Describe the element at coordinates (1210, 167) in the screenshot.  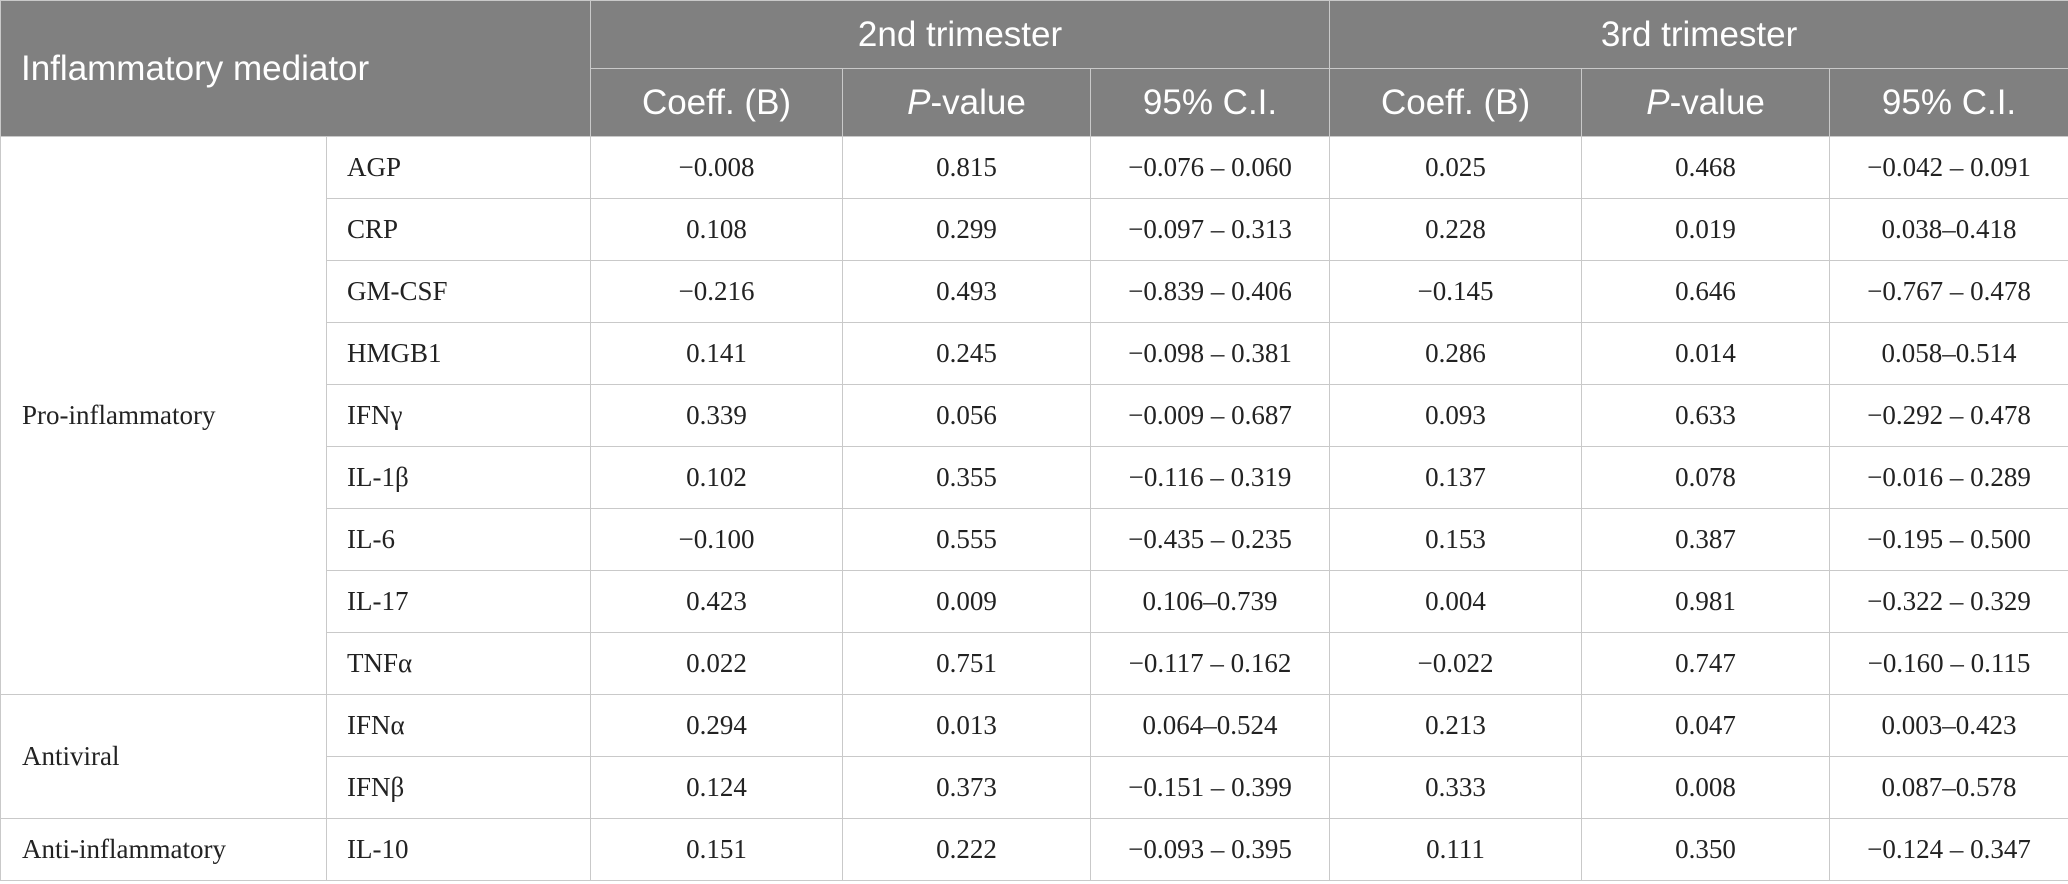
I see `t2-ci-cell: −0.076 – 0.060` at that location.